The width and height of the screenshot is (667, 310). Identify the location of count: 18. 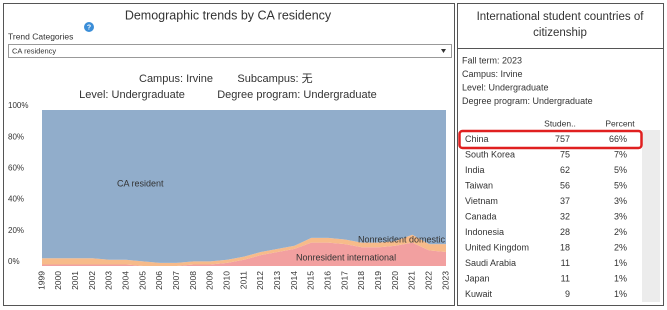
(565, 247).